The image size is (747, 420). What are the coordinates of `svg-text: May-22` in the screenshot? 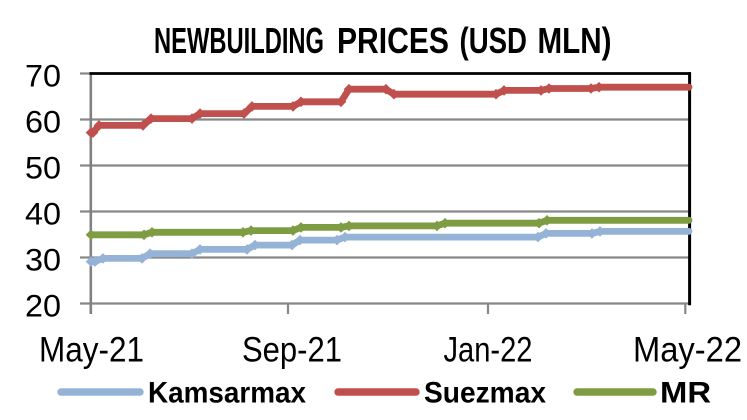 It's located at (687, 350).